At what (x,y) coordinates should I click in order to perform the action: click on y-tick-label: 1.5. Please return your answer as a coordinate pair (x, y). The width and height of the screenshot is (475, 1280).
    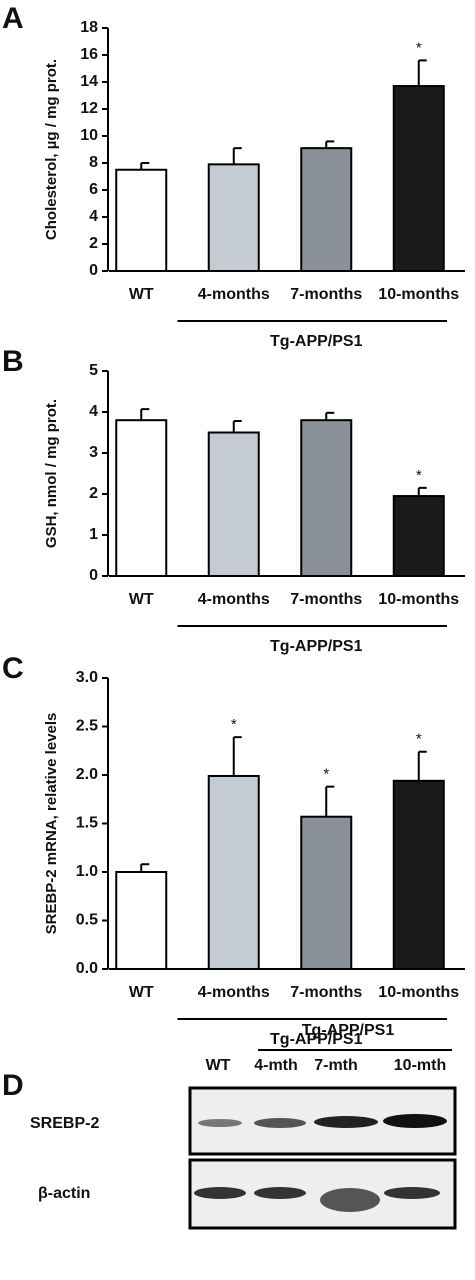
    Looking at the image, I should click on (87, 823).